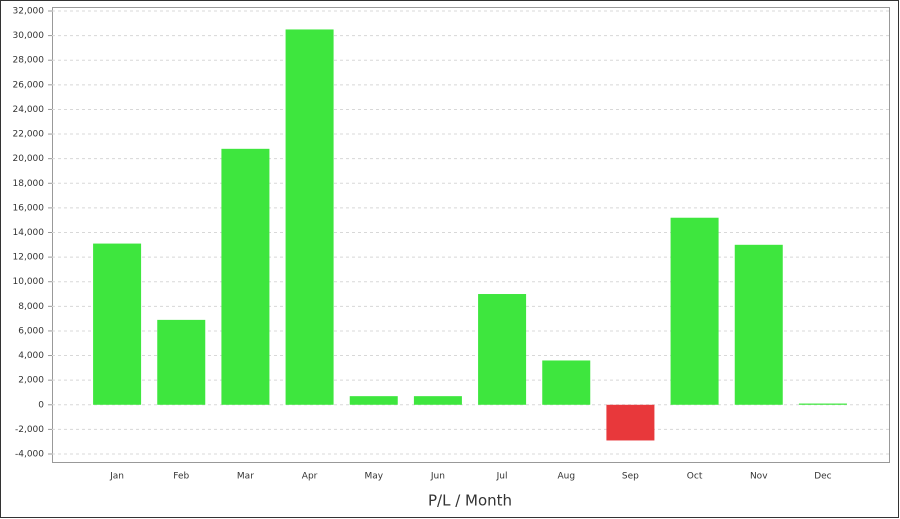 This screenshot has height=519, width=900. What do you see at coordinates (116, 477) in the screenshot?
I see `x-tick-label: Jan` at bounding box center [116, 477].